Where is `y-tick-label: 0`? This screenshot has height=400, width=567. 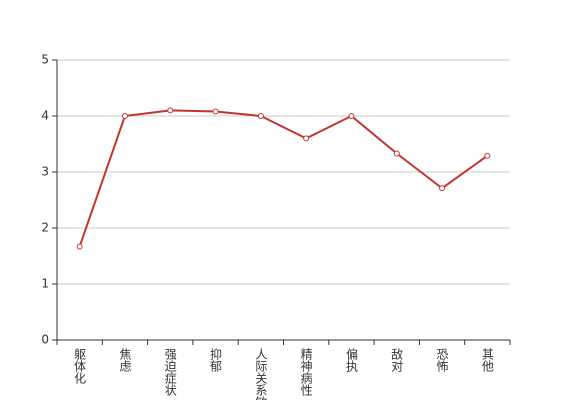 y-tick-label: 0 is located at coordinates (45, 340).